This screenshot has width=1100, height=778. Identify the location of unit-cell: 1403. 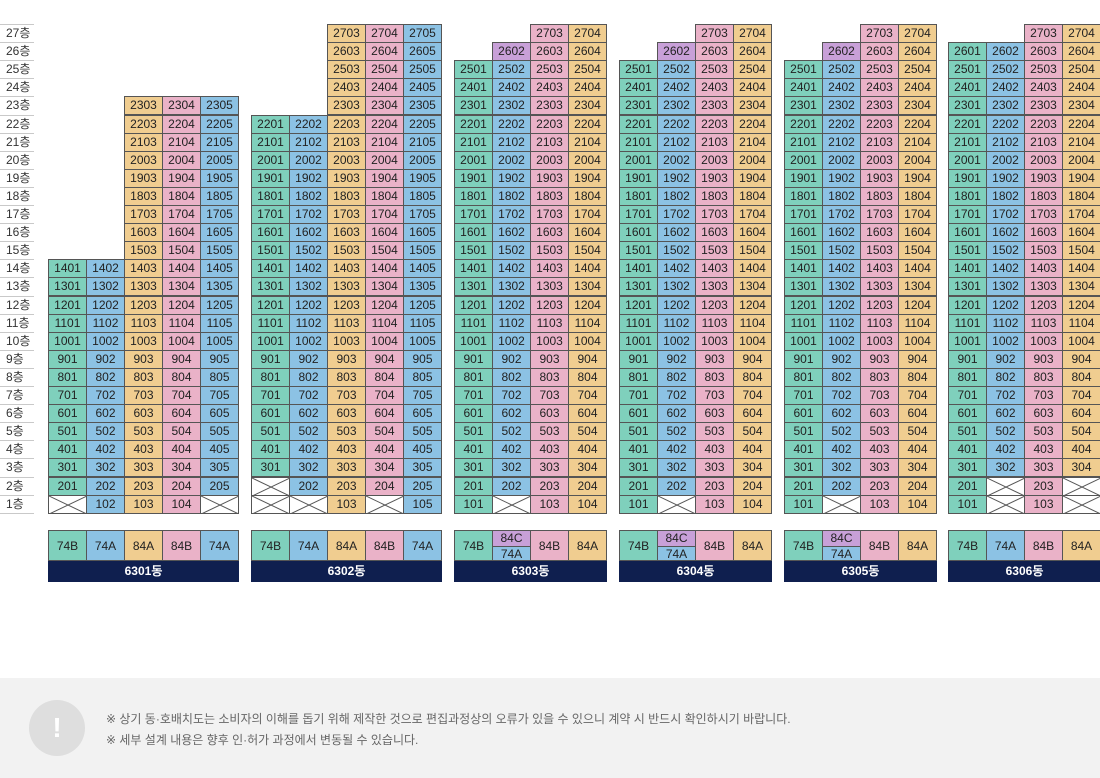
(714, 269).